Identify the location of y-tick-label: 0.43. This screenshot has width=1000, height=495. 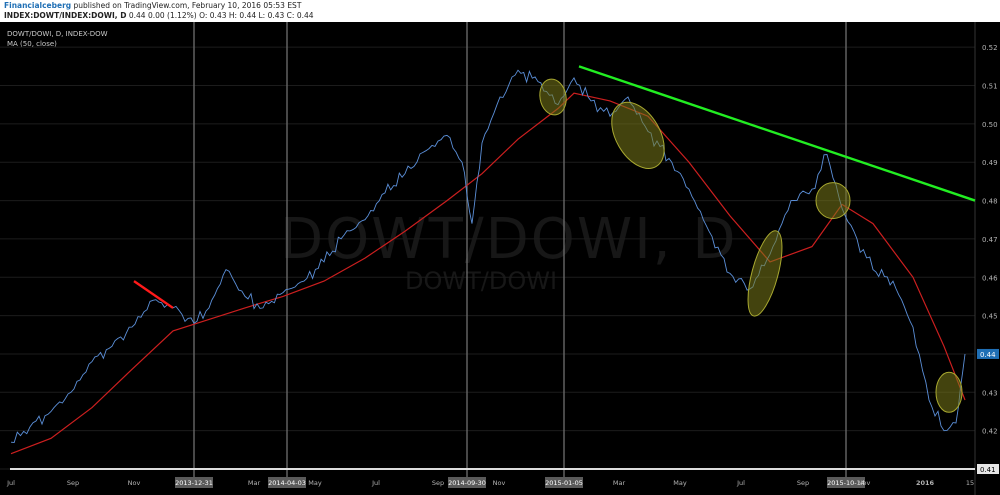
(990, 393).